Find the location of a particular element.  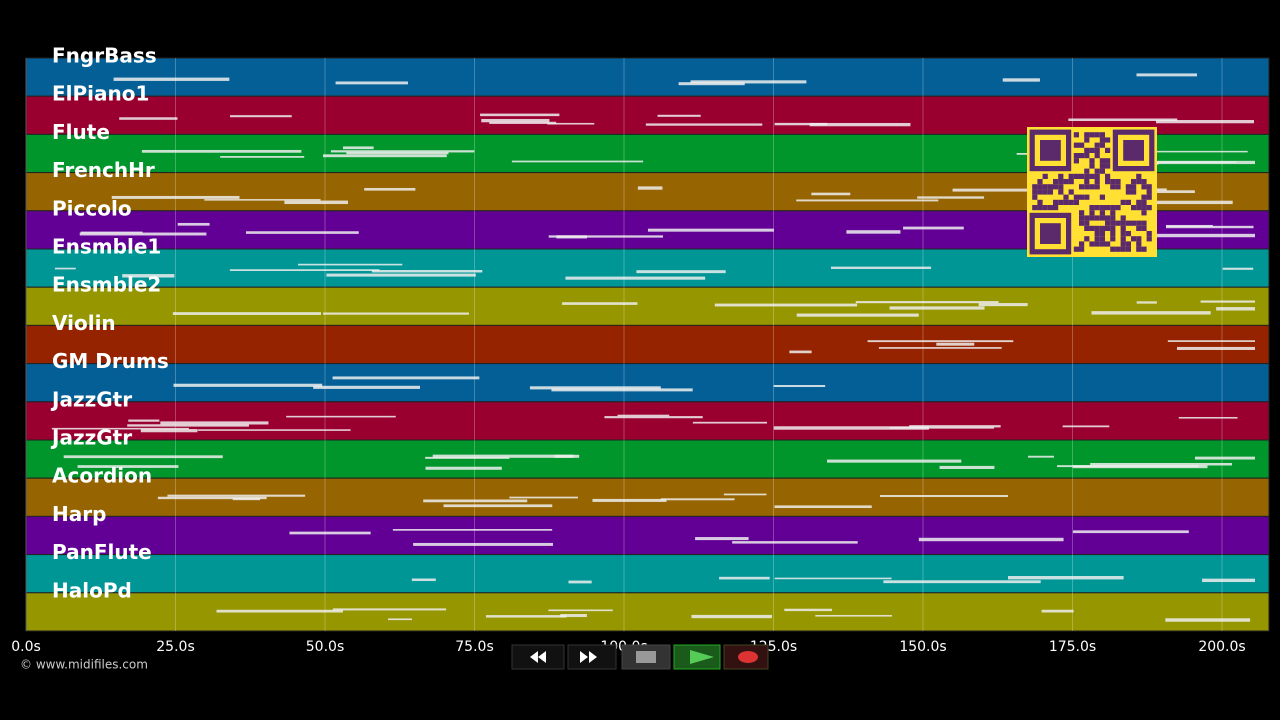

track-label: Ensmble1 is located at coordinates (106, 247).